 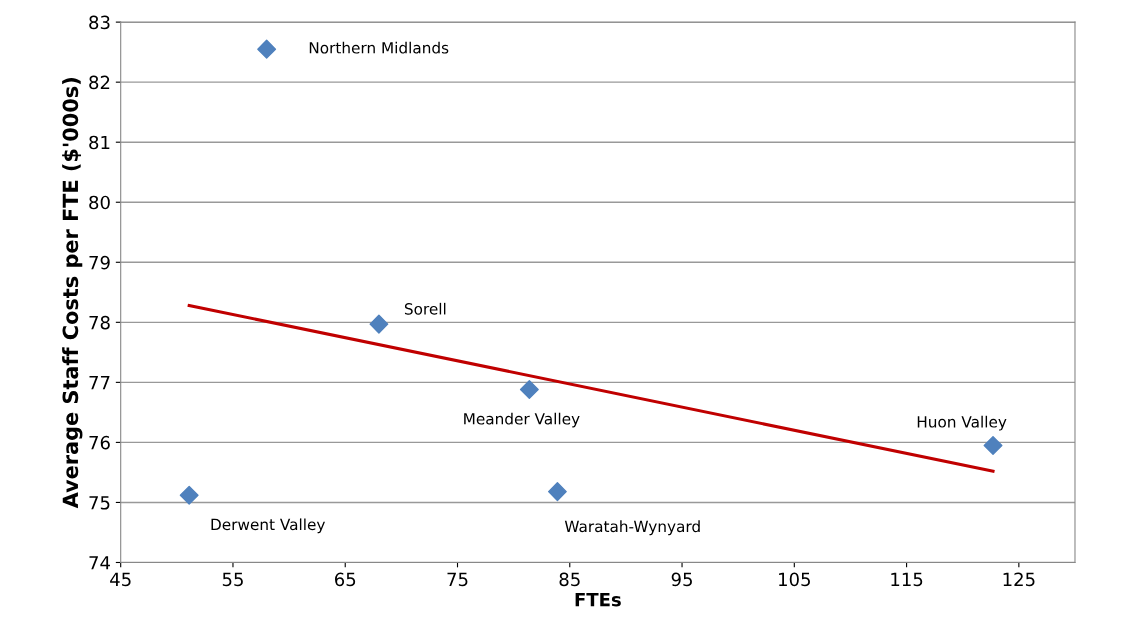 What do you see at coordinates (232, 579) in the screenshot?
I see `x-tick-label: 55` at bounding box center [232, 579].